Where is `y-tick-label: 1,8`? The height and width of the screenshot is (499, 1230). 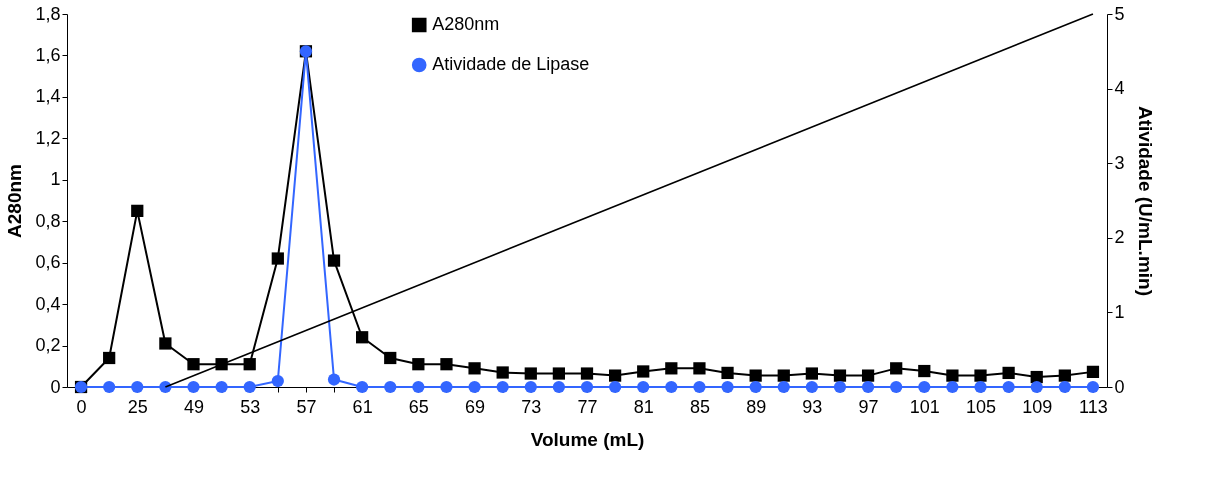
y-tick-label: 1,8 is located at coordinates (48, 13).